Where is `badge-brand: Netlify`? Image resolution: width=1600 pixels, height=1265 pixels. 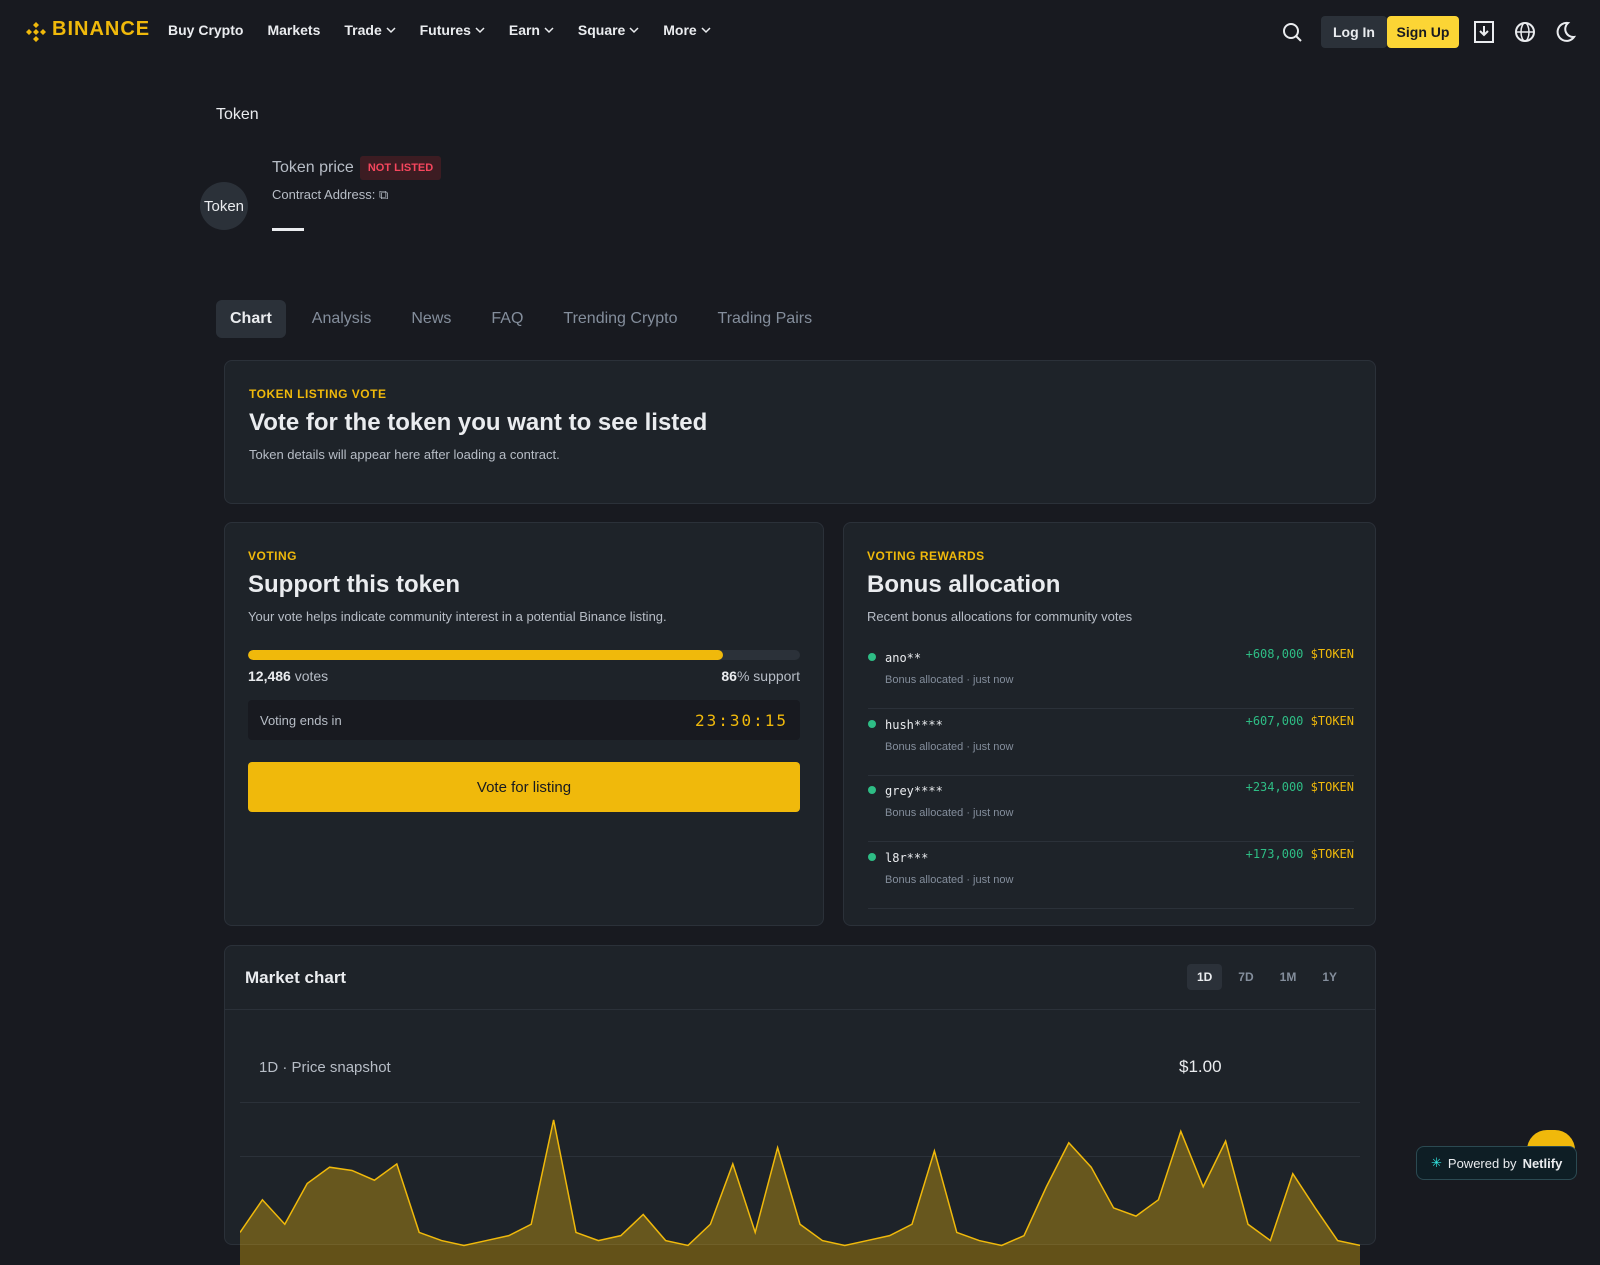
badge-brand: Netlify is located at coordinates (1542, 1163).